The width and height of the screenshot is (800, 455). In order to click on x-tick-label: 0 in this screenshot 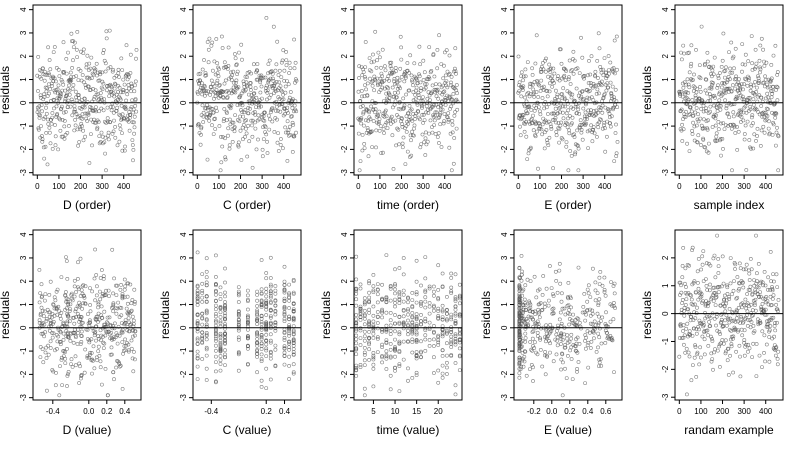, I will do `click(518, 186)`.